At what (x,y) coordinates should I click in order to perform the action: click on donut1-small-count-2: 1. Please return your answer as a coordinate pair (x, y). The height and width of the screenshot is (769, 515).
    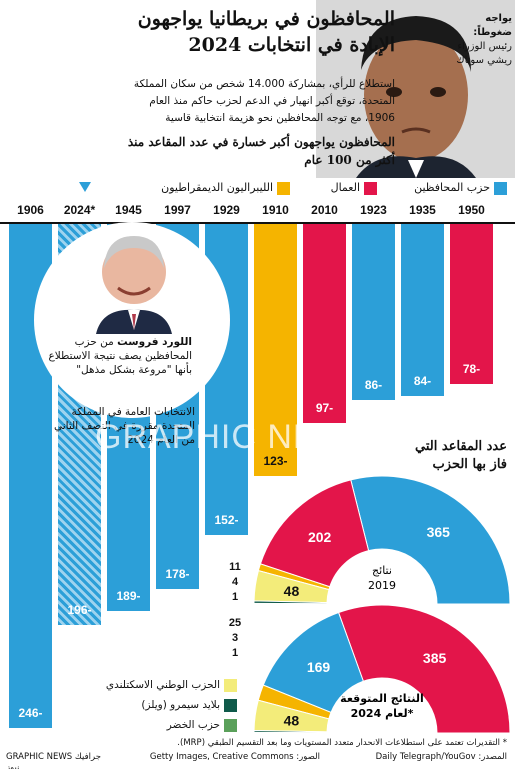
    Looking at the image, I should click on (235, 597).